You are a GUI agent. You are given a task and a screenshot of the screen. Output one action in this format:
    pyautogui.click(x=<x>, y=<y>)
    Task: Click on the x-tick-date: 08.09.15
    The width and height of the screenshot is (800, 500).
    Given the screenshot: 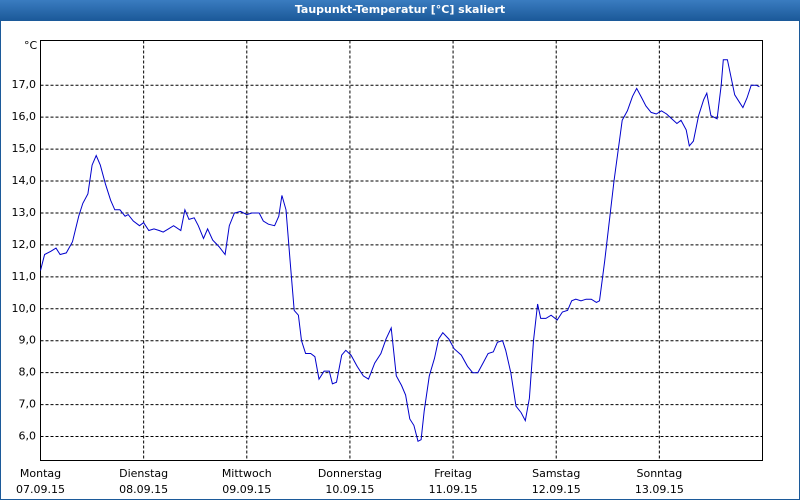 What is the action you would take?
    pyautogui.click(x=143, y=489)
    